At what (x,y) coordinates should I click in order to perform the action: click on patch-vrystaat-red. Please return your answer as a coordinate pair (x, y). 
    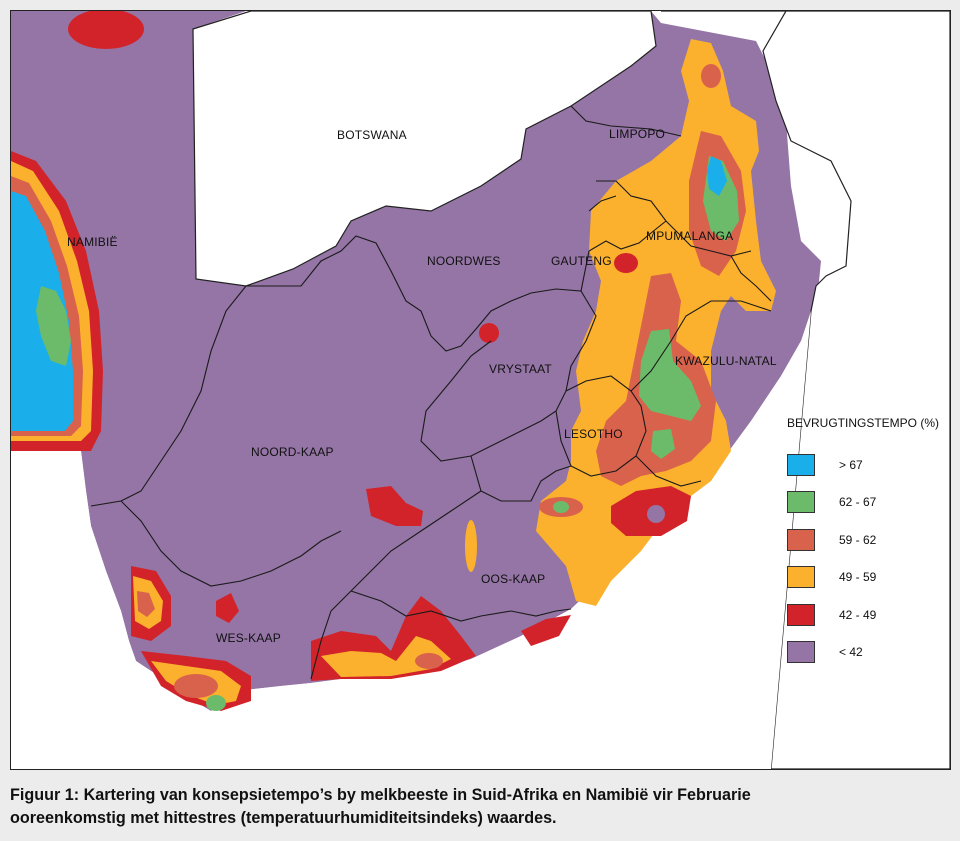
    Looking at the image, I should click on (489, 333).